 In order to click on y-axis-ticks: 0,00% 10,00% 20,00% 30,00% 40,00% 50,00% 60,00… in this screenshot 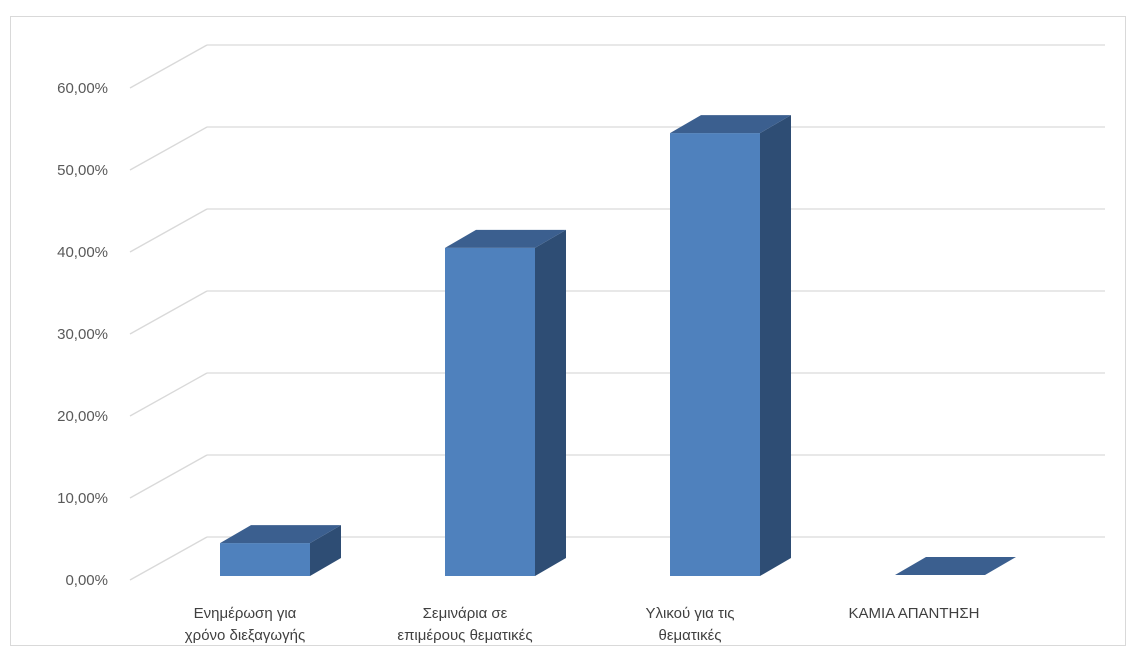, I will do `click(82, 334)`.